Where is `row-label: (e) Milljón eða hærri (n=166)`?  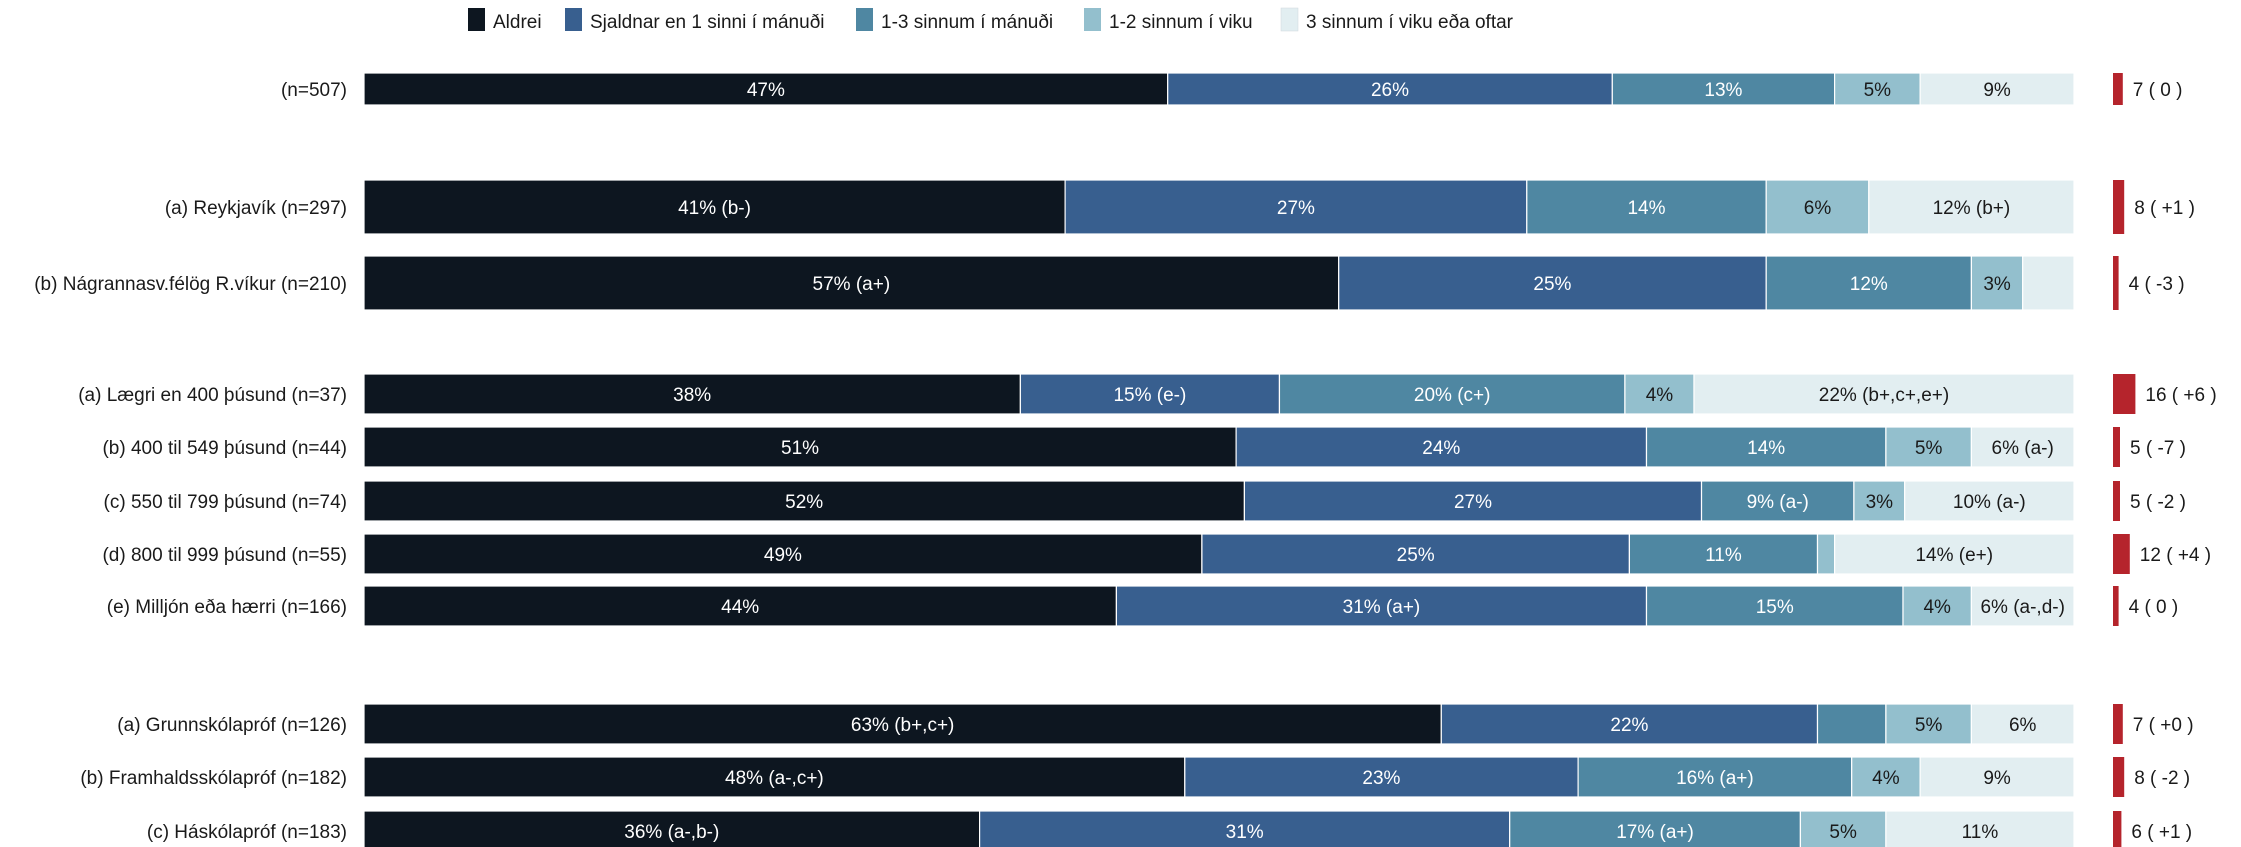
row-label: (e) Milljón eða hærri (n=166) is located at coordinates (227, 607).